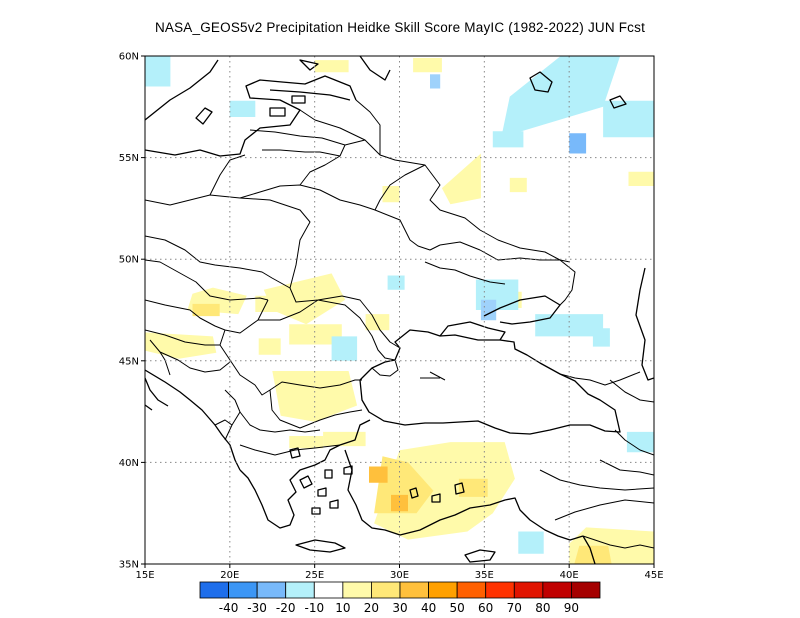 This screenshot has height=618, width=800. Describe the element at coordinates (399, 608) in the screenshot. I see `colorbar-label: 30` at that location.